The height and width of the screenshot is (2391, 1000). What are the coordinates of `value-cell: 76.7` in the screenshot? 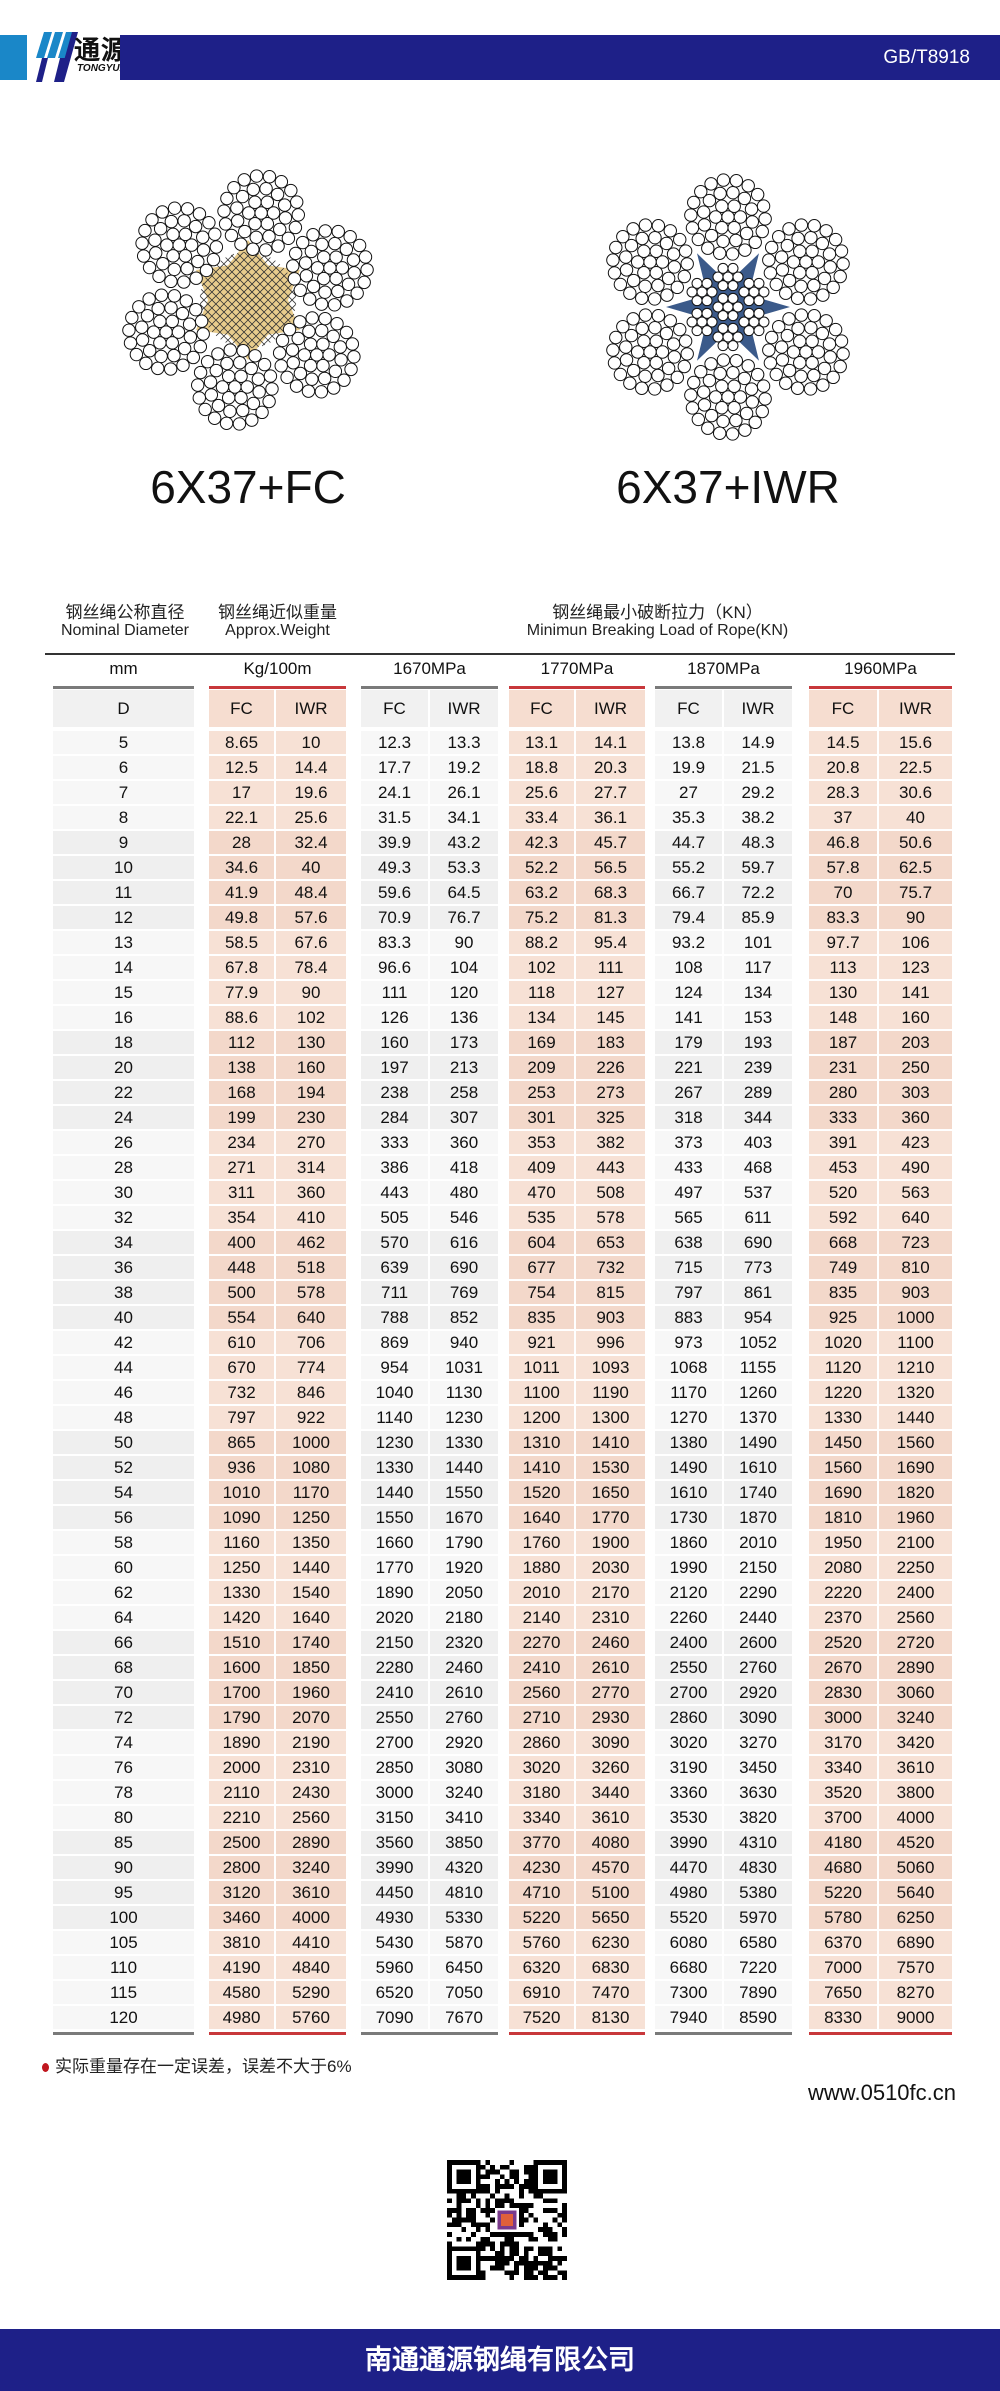 It's located at (464, 917).